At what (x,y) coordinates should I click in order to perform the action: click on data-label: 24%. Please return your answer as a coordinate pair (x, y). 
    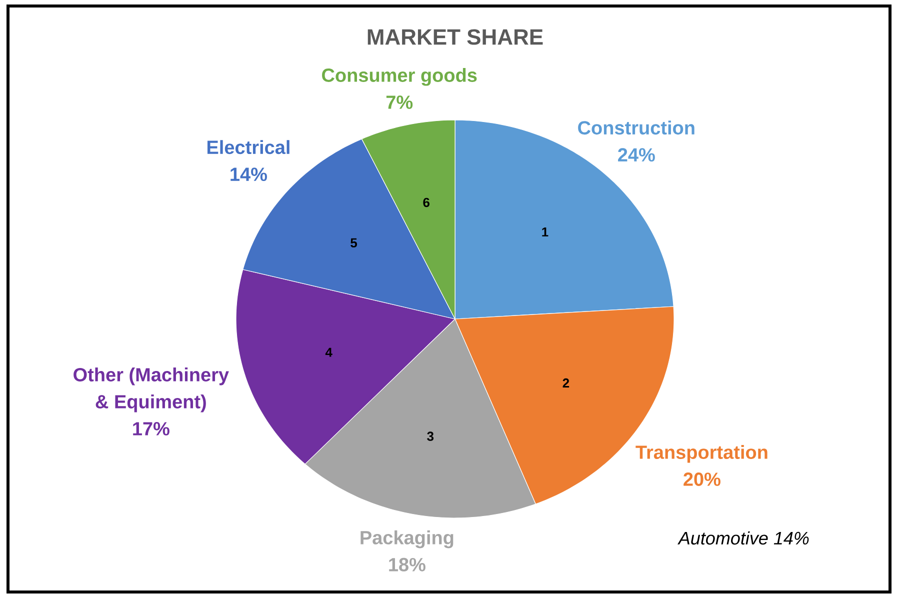
    Looking at the image, I should click on (636, 155).